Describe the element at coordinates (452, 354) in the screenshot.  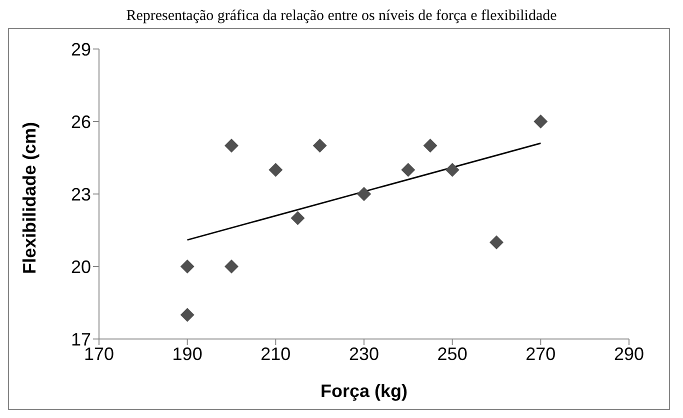
I see `x-tick-label: 250` at that location.